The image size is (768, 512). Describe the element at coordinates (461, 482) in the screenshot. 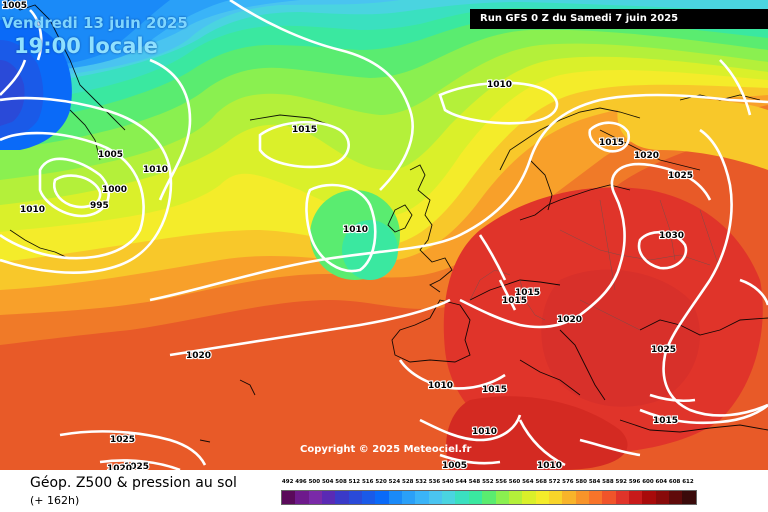

I see `scale-label: 544` at that location.